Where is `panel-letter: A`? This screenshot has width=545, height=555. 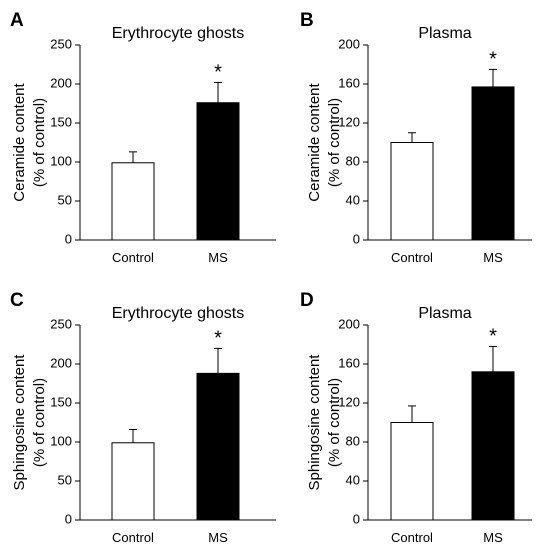 panel-letter: A is located at coordinates (17, 20).